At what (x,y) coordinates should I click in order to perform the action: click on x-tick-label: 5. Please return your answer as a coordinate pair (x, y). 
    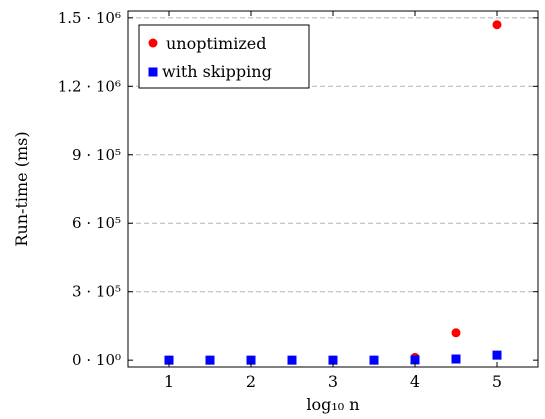
    Looking at the image, I should click on (497, 381).